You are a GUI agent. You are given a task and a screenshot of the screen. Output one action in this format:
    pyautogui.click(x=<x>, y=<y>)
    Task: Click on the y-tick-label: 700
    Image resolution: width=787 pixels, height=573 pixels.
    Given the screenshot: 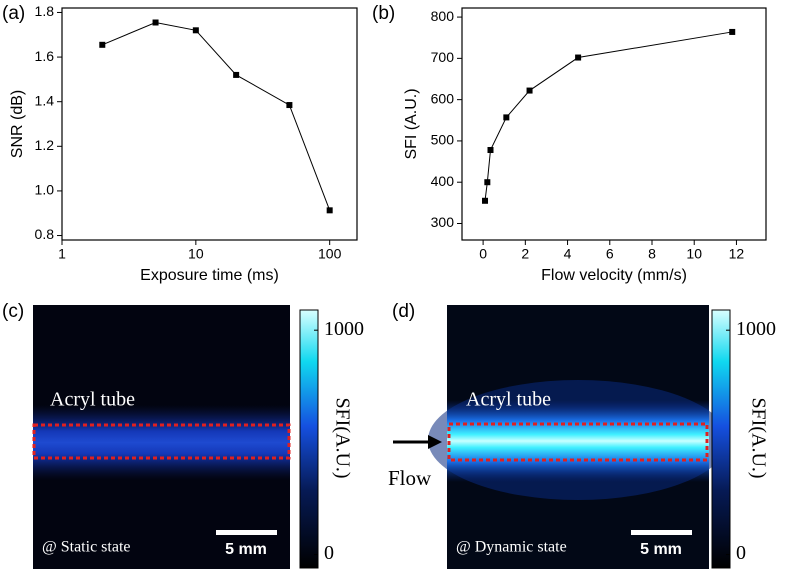 What is the action you would take?
    pyautogui.click(x=443, y=57)
    